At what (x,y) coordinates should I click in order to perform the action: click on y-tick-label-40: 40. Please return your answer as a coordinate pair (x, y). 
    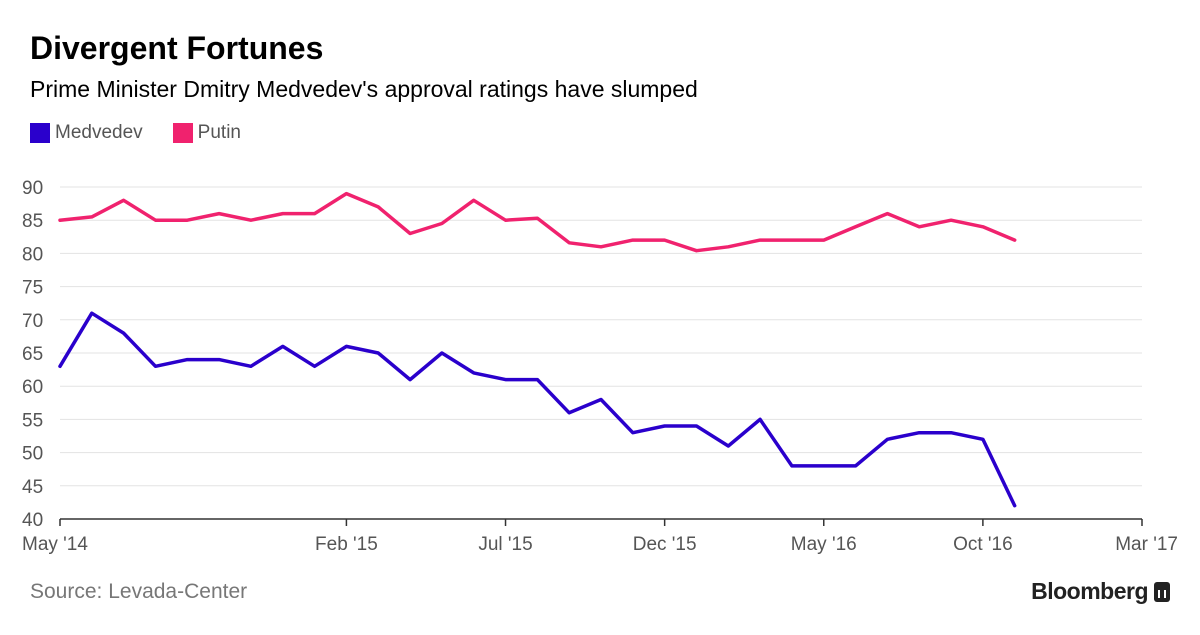
    Looking at the image, I should click on (32, 520).